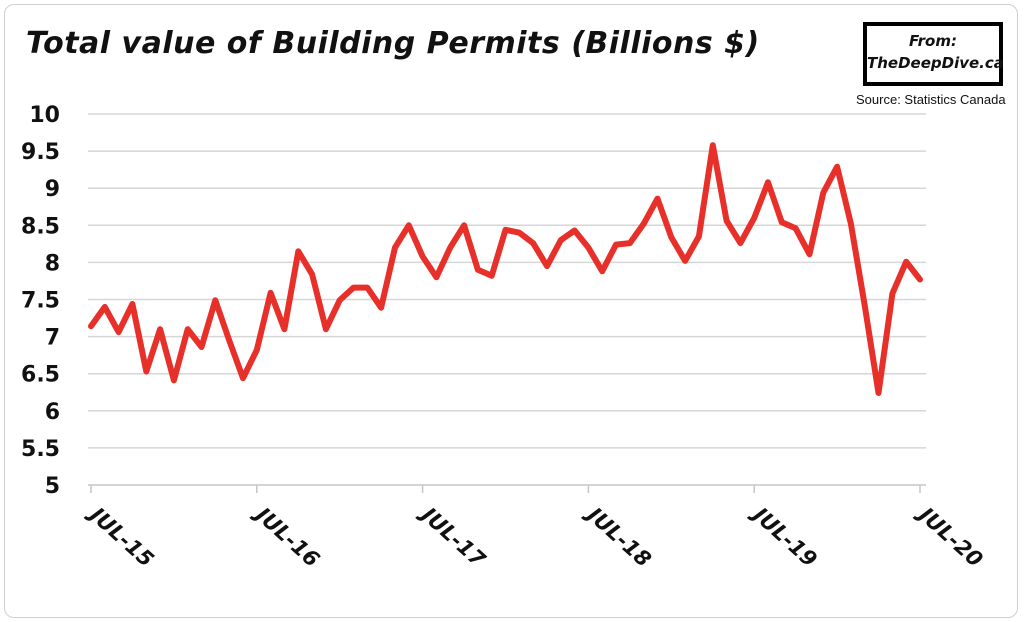  Describe the element at coordinates (40, 449) in the screenshot. I see `y-tick-label: 5.5` at that location.